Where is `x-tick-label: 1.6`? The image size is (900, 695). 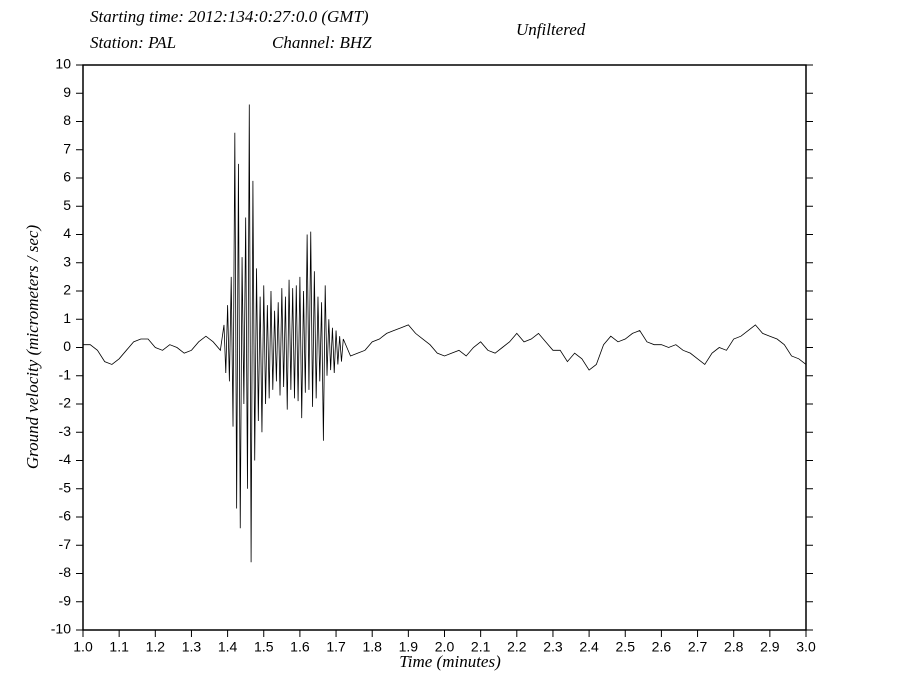 x-tick-label: 1.6 is located at coordinates (300, 647).